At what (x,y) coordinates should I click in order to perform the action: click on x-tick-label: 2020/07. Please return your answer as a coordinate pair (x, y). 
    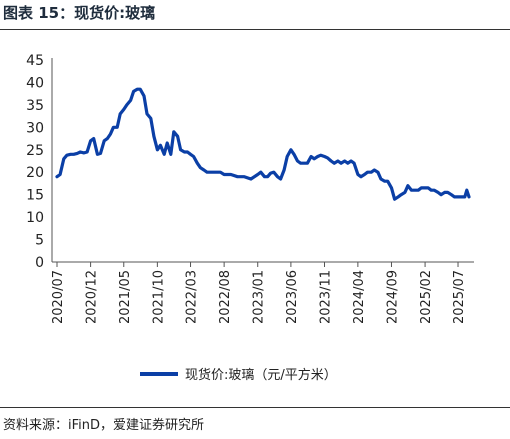
    Looking at the image, I should click on (58, 297).